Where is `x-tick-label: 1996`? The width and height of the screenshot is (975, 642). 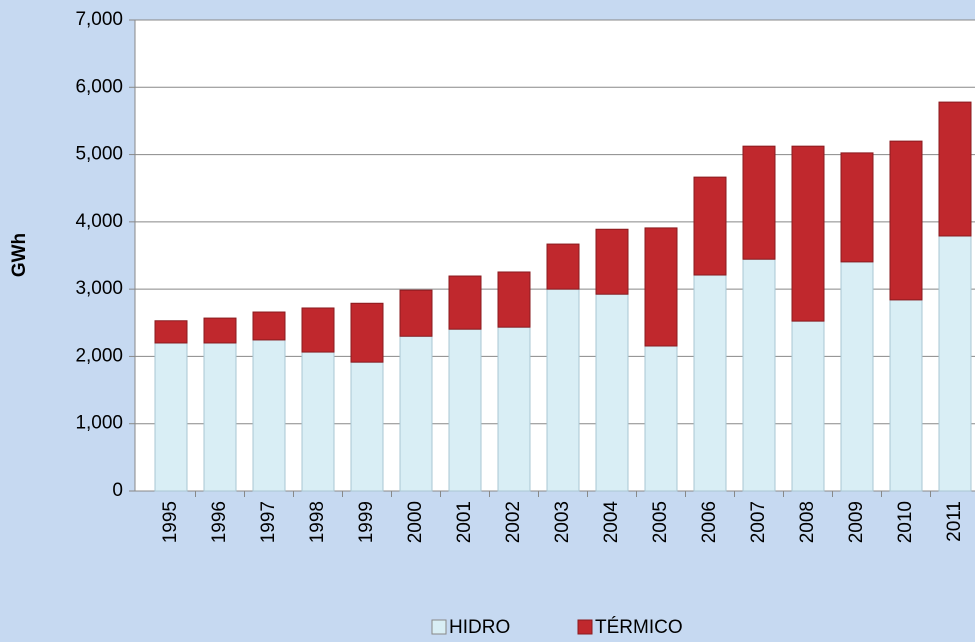
x-tick-label: 1996 is located at coordinates (219, 522).